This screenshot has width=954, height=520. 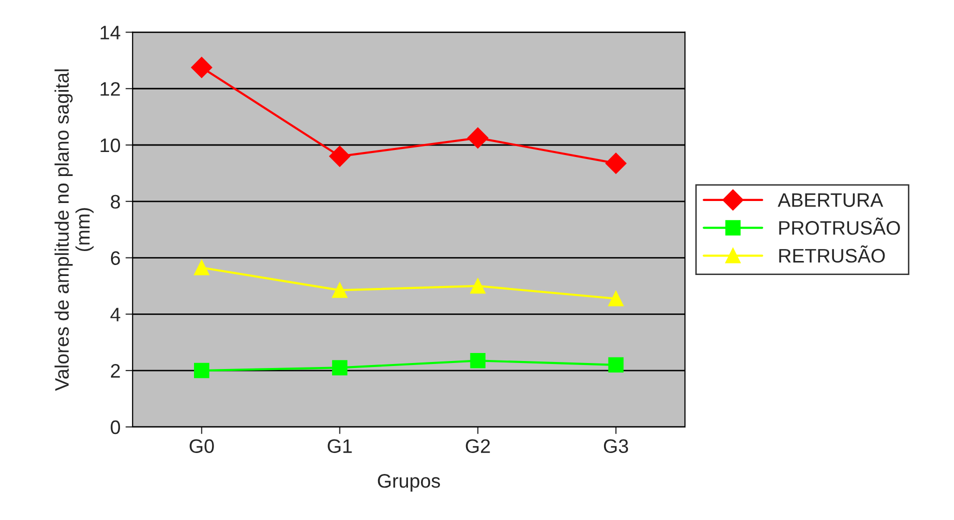 I want to click on x-axis-title: Grupos, so click(x=409, y=483).